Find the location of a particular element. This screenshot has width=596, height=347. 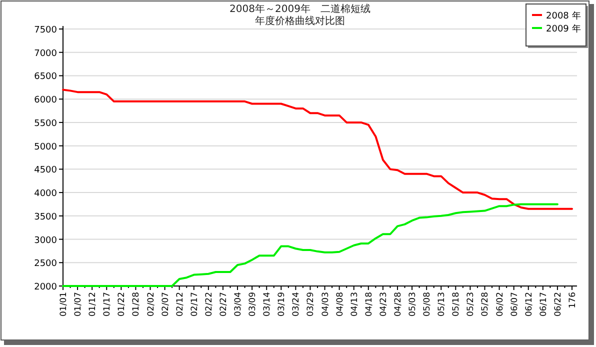

x-tick-label: 04/18 is located at coordinates (369, 304).